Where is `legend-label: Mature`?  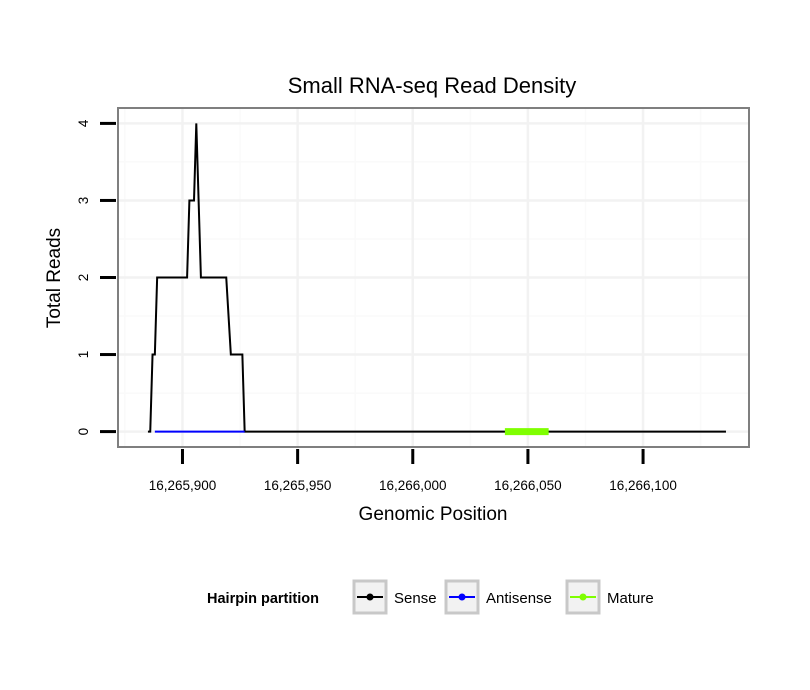
legend-label: Mature is located at coordinates (630, 598).